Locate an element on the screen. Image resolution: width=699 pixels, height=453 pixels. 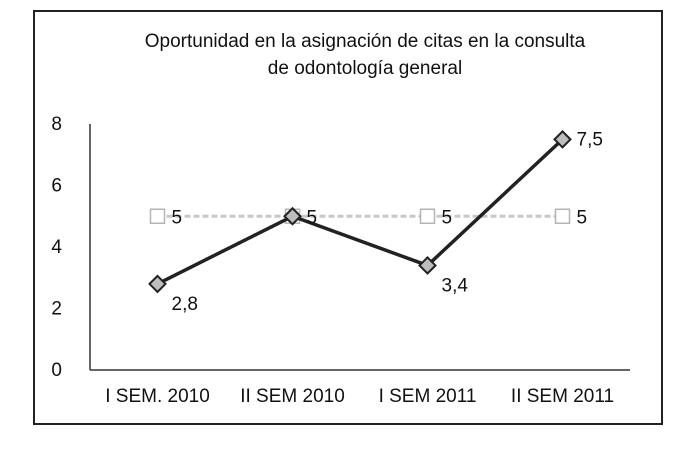
main-data-label: 3,4 is located at coordinates (455, 285).